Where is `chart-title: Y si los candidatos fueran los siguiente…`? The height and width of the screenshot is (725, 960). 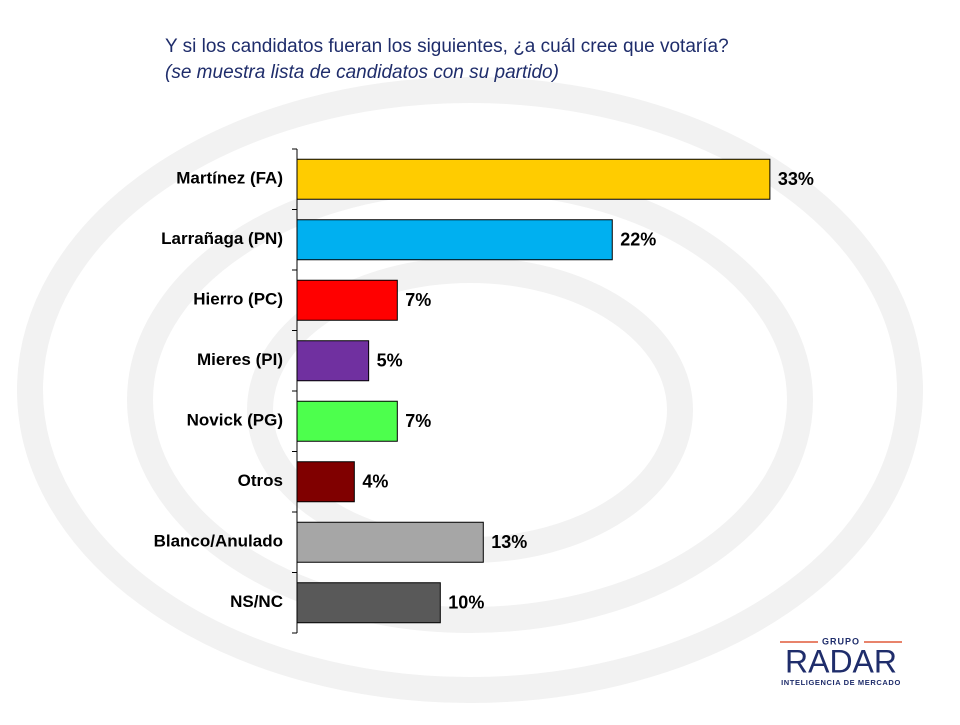 chart-title: Y si los candidatos fueran los siguiente… is located at coordinates (447, 46).